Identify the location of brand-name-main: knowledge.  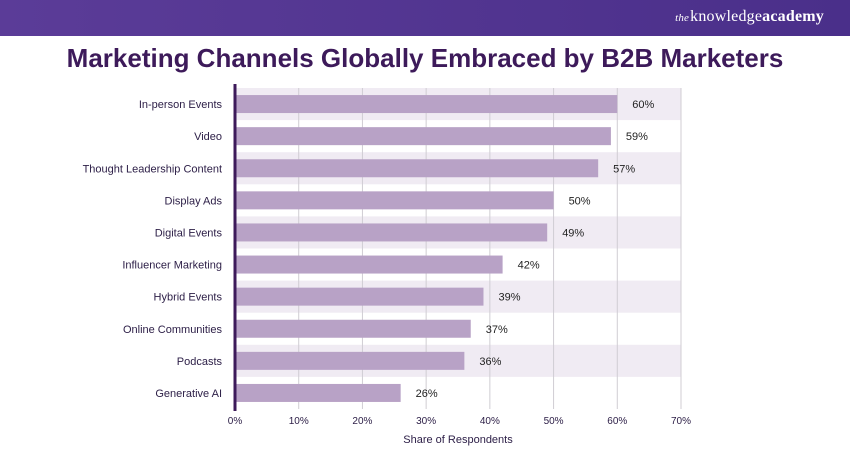
(726, 16).